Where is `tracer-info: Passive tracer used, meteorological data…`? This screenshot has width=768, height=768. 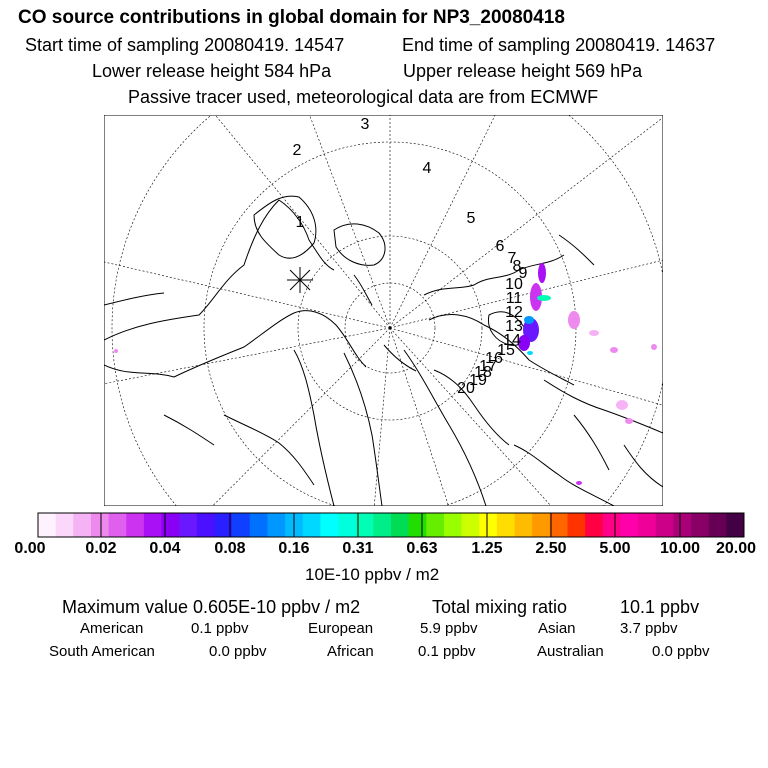
tracer-info: Passive tracer used, meteorological data… is located at coordinates (363, 97).